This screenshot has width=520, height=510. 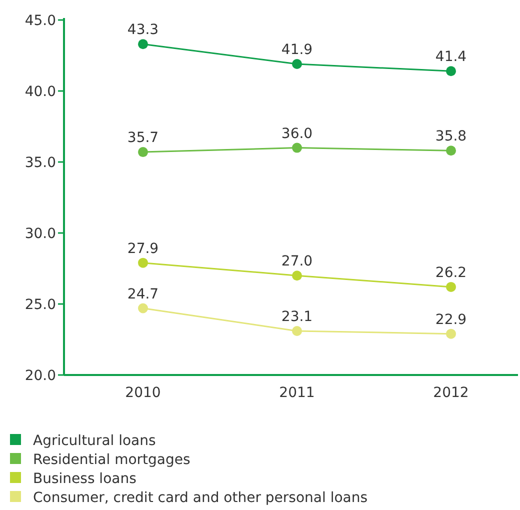 What do you see at coordinates (143, 294) in the screenshot?
I see `data-label: 24.7` at bounding box center [143, 294].